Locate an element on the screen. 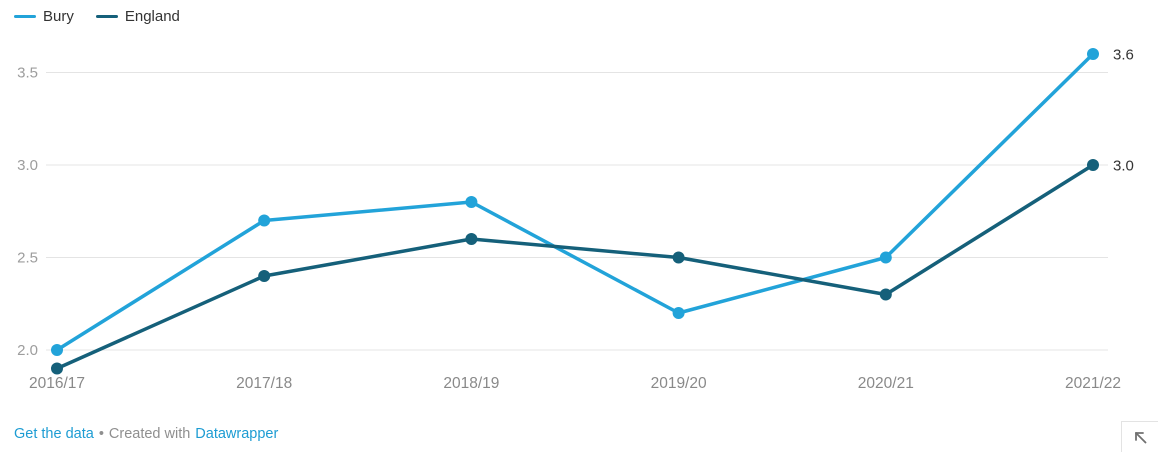 This screenshot has width=1158, height=452. chart-legend: Bury England is located at coordinates (97, 16).